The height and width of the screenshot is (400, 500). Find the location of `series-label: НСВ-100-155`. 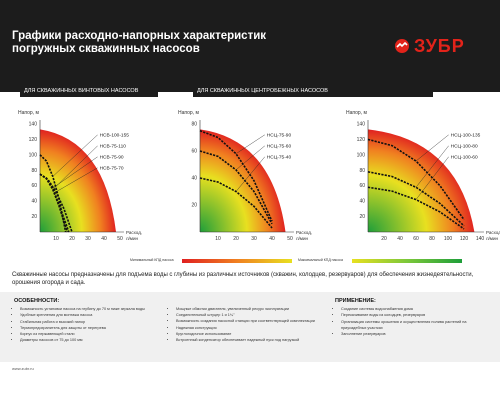

series-label: НСВ-100-155 is located at coordinates (115, 135).